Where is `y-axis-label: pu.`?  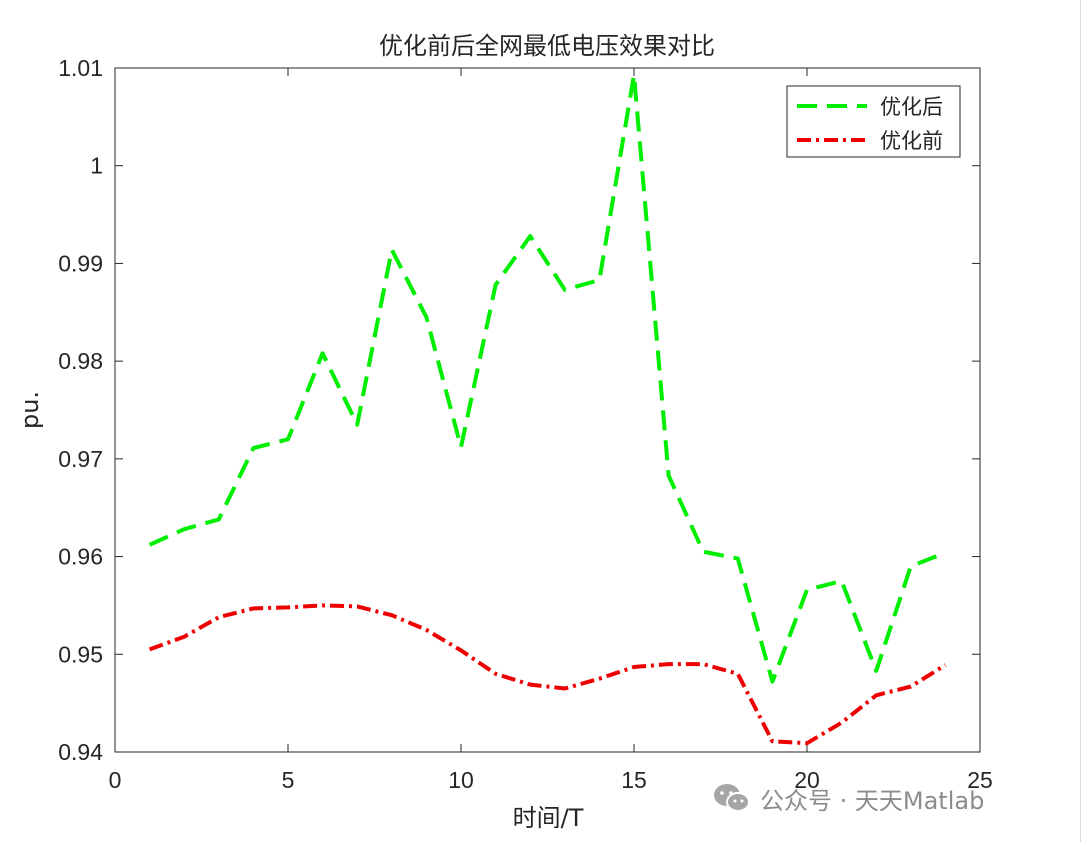
y-axis-label: pu. is located at coordinates (30, 410).